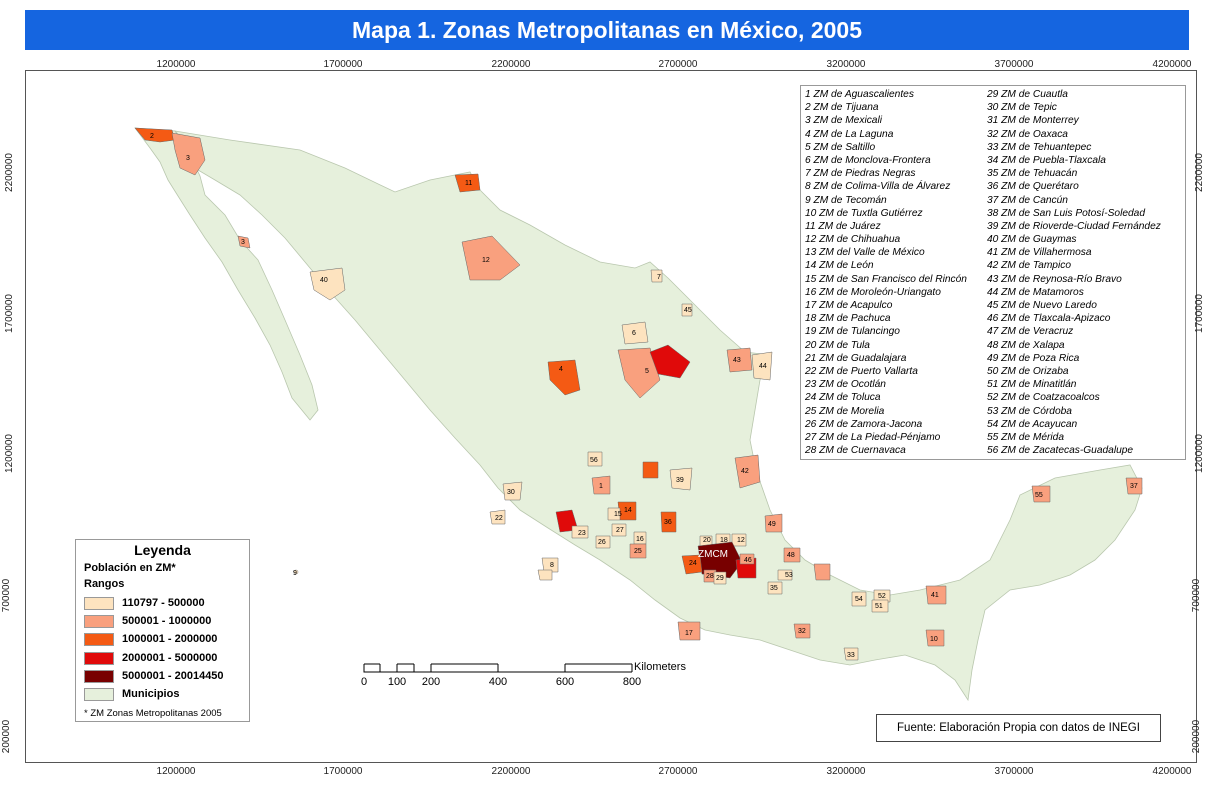 This screenshot has width=1227, height=788. I want to click on zone-label: 5, so click(647, 371).